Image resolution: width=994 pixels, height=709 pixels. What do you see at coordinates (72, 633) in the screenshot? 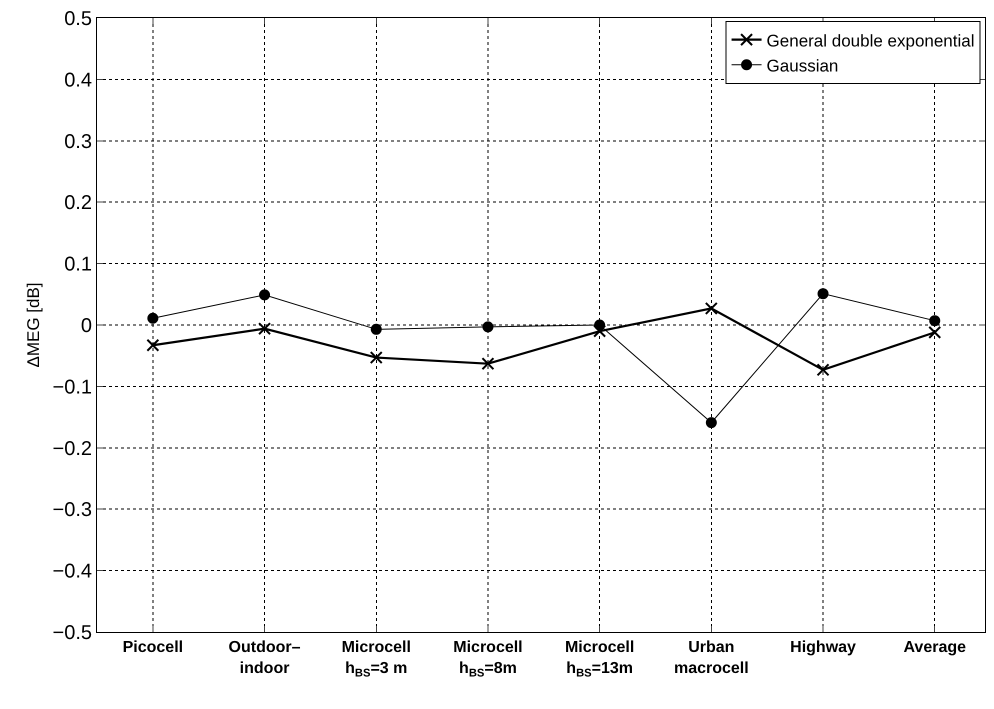
I see `y-tick-label: −0.5` at bounding box center [72, 633].